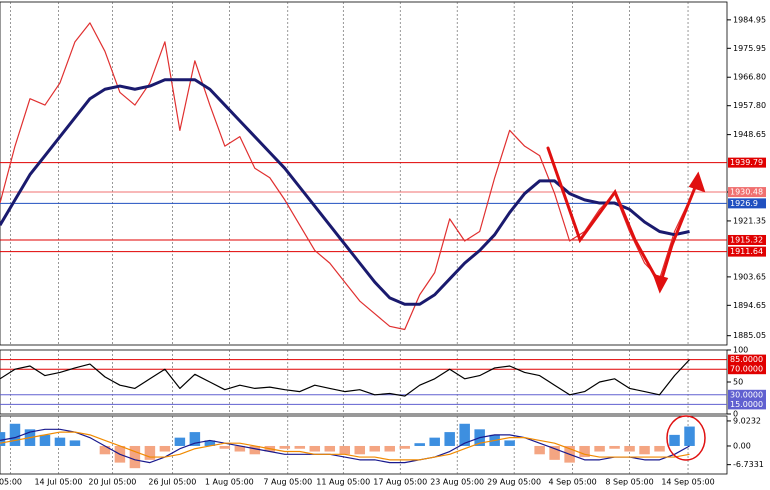  Describe the element at coordinates (749, 105) in the screenshot. I see `y-tick-label: 1957.80` at that location.